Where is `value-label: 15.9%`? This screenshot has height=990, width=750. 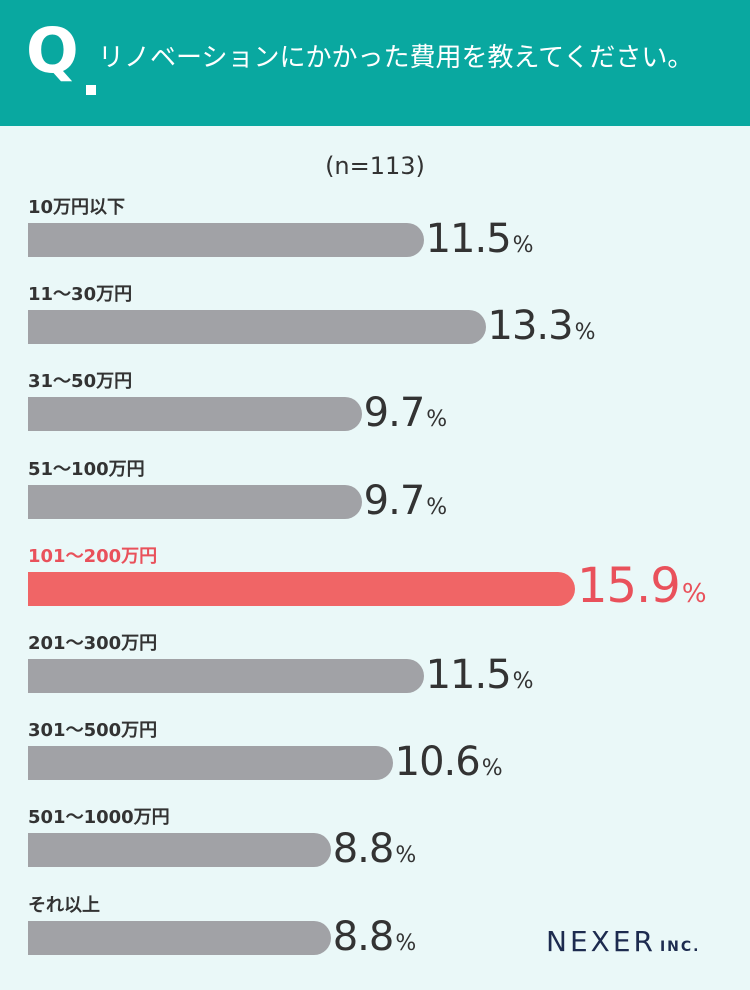 value-label: 15.9% is located at coordinates (642, 586).